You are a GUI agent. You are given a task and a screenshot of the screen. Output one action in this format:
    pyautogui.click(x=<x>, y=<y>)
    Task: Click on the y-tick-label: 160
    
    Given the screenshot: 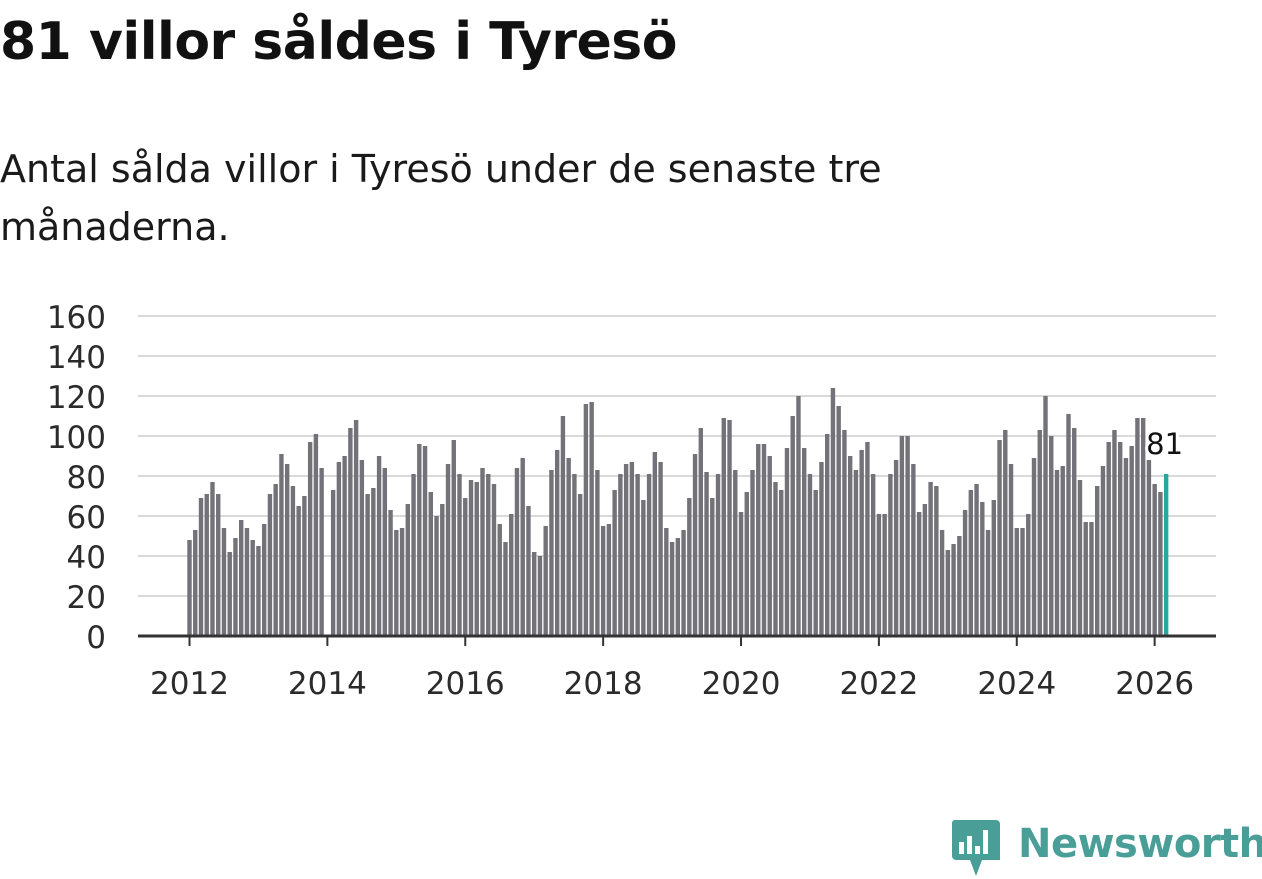 What is the action you would take?
    pyautogui.click(x=76, y=318)
    